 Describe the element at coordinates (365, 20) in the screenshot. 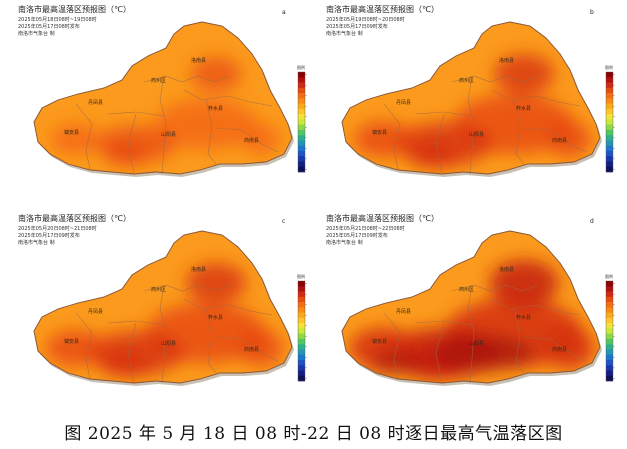

I see `panel-valid-period: 2025年05月19日08时~20日08时` at that location.